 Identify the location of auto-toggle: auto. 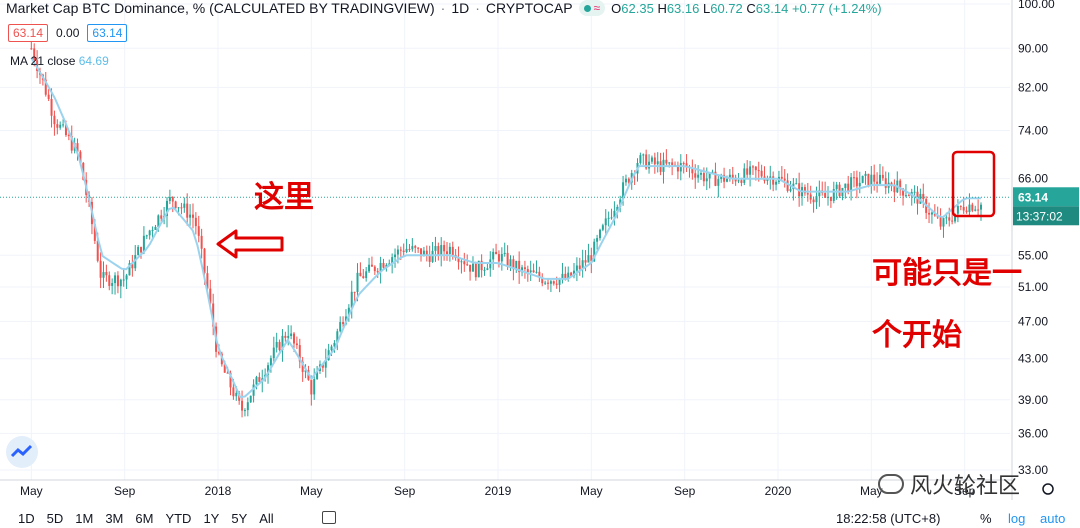
(1053, 518).